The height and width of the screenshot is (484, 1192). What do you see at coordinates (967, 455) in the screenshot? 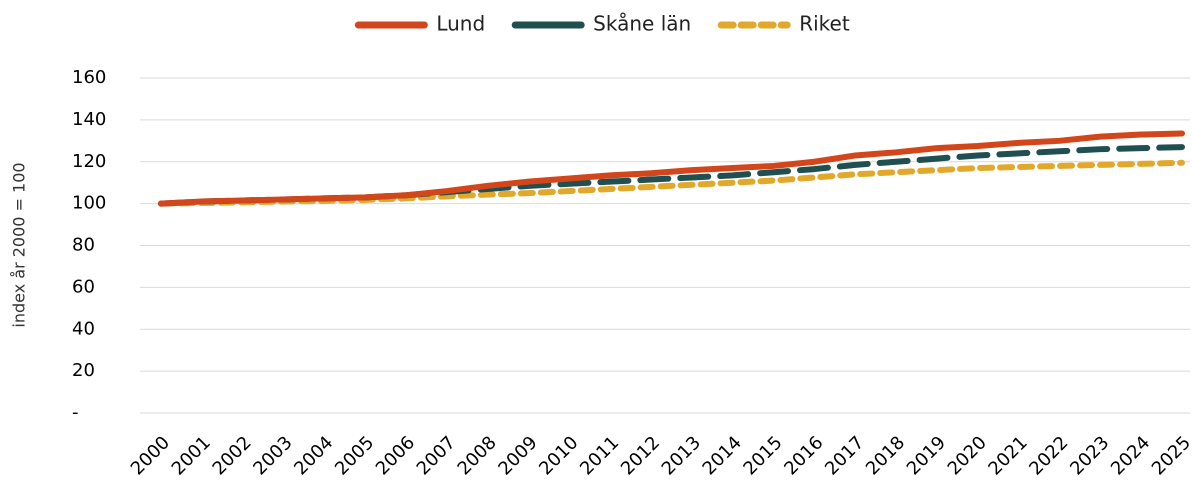
I see `x-tick-label: 2020` at bounding box center [967, 455].